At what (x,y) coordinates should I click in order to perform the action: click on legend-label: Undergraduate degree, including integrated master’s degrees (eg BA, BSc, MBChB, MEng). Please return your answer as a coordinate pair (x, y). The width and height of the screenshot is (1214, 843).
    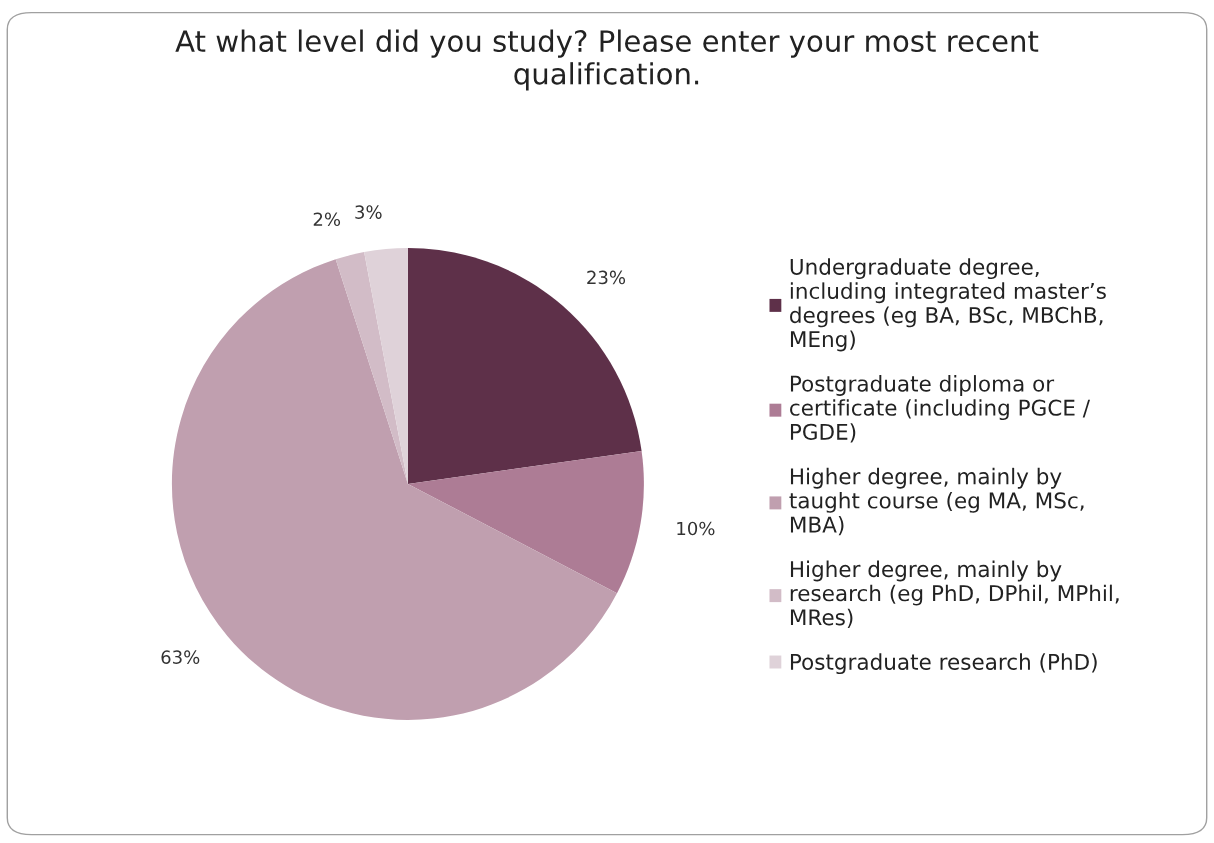
    Looking at the image, I should click on (948, 305).